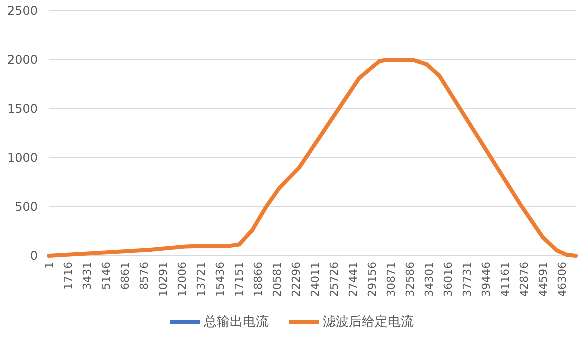 The image size is (584, 341). What do you see at coordinates (467, 279) in the screenshot?
I see `x-tick-label: 37731` at bounding box center [467, 279].